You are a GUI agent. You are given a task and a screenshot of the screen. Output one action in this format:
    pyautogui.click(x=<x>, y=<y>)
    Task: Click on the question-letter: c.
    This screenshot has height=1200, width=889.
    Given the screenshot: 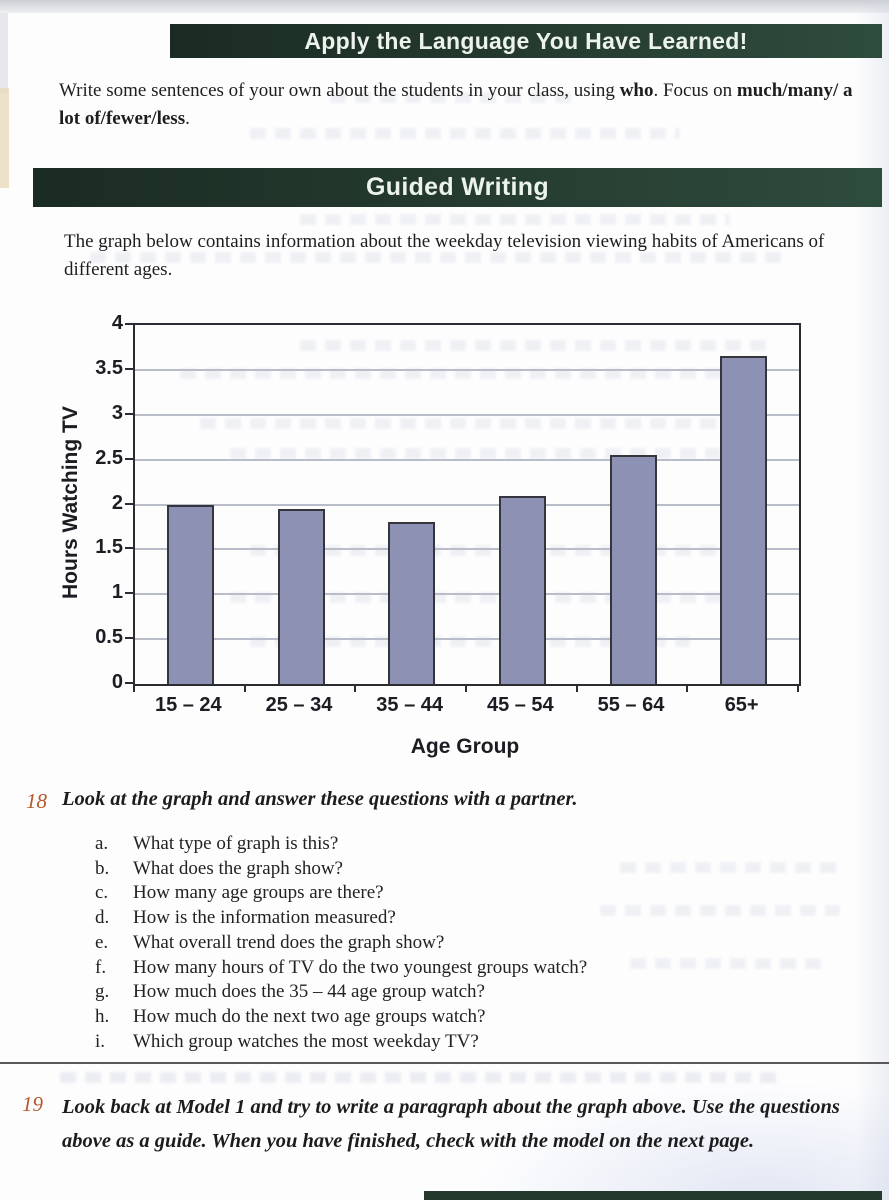 What is the action you would take?
    pyautogui.click(x=102, y=893)
    